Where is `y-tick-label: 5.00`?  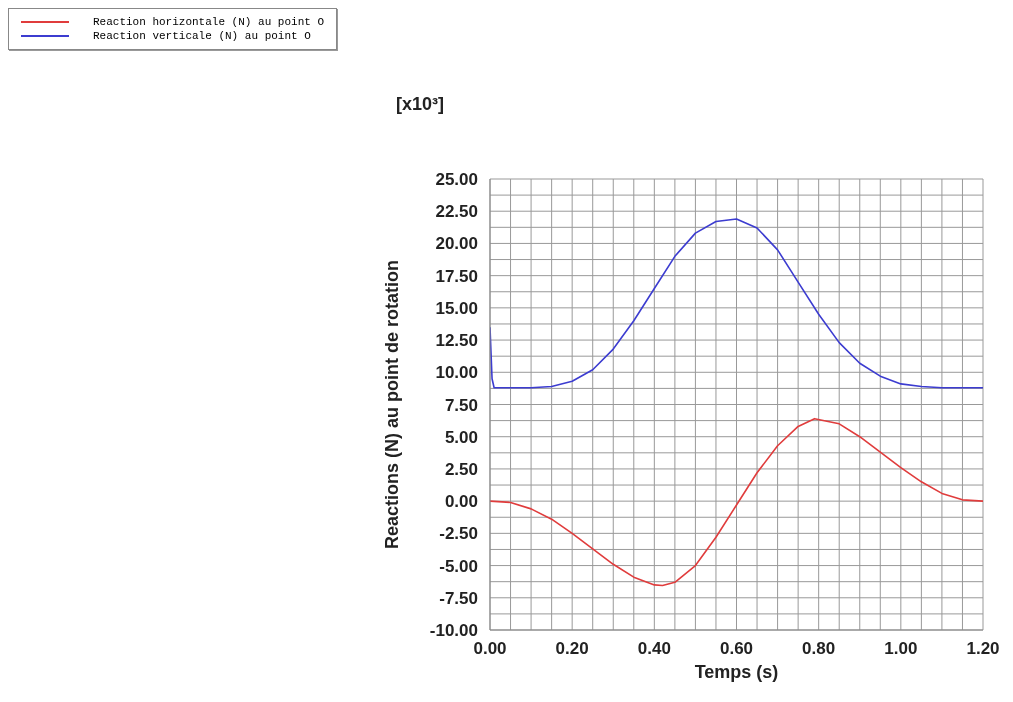 y-tick-label: 5.00 is located at coordinates (461, 437).